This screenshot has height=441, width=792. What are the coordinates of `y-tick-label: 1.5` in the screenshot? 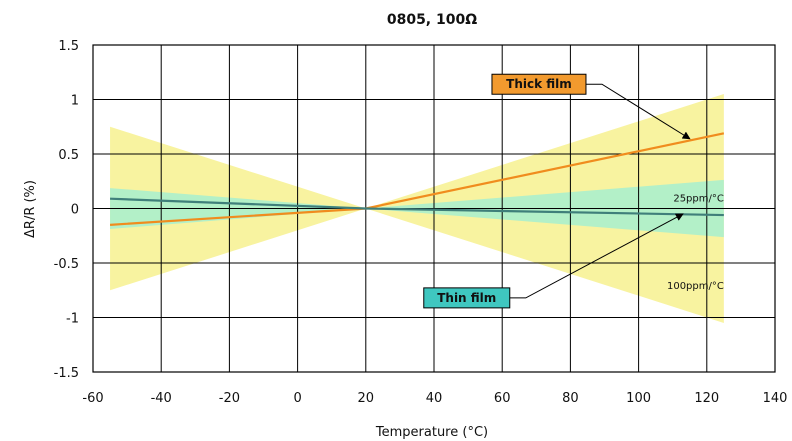 It's located at (68, 46).